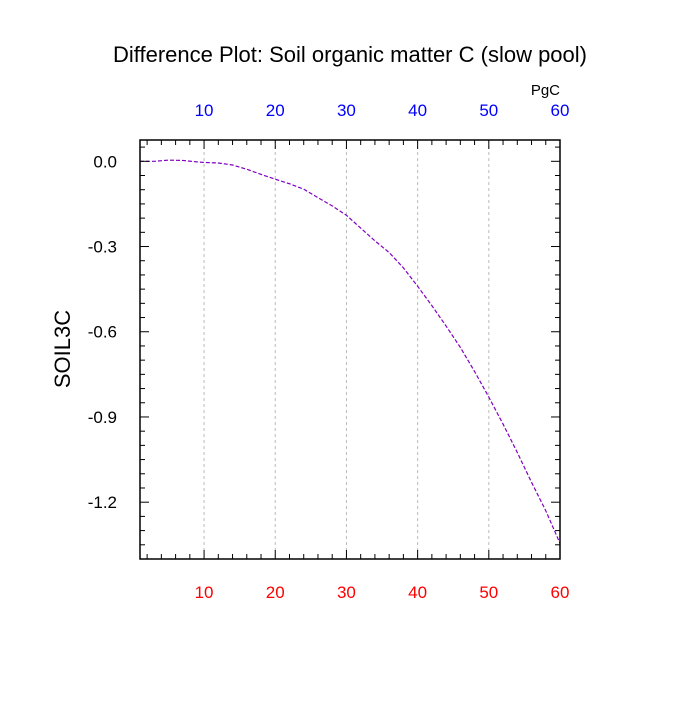 This screenshot has height=705, width=700. I want to click on x-tick-label-bottom: 60, so click(560, 592).